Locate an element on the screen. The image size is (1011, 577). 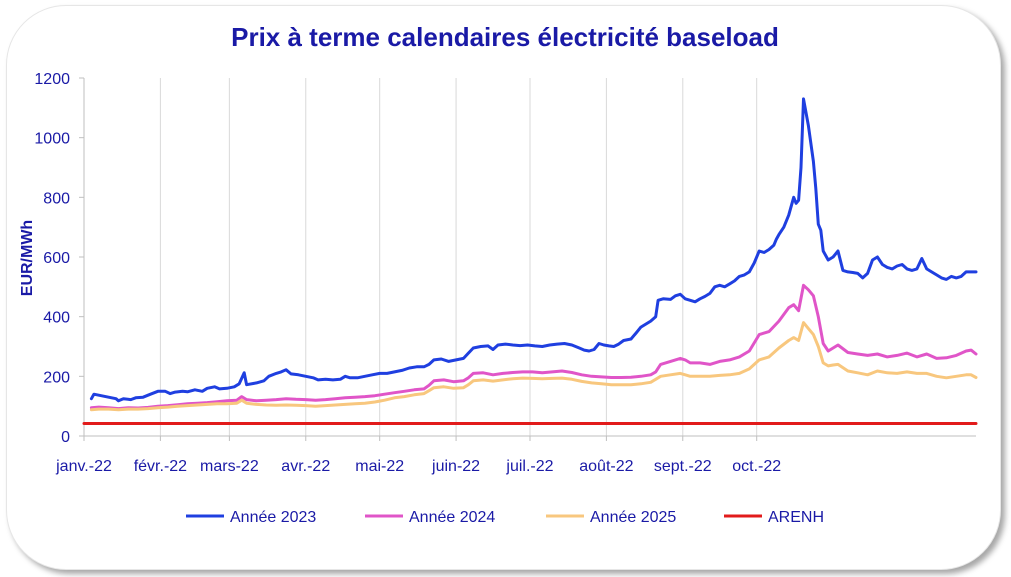
y-tick-label: 800 is located at coordinates (56, 198).